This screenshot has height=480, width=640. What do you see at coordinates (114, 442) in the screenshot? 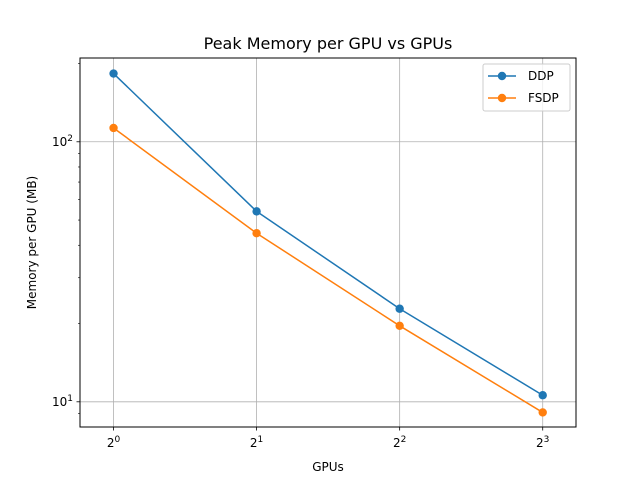
I see `x-tick-label: 20` at bounding box center [114, 442].